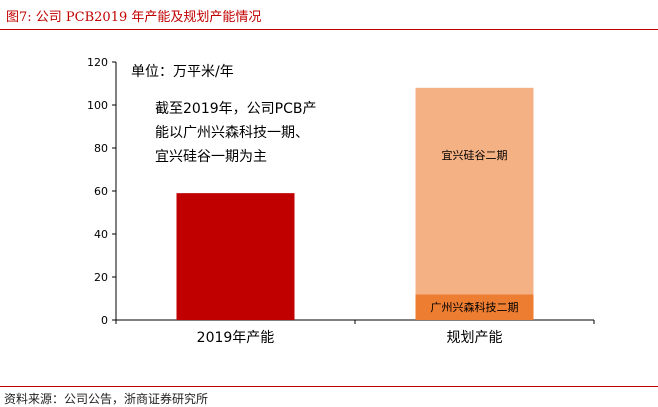 The height and width of the screenshot is (407, 658). What do you see at coordinates (182, 72) in the screenshot?
I see `unit-label: 单位：万平米/年` at bounding box center [182, 72].